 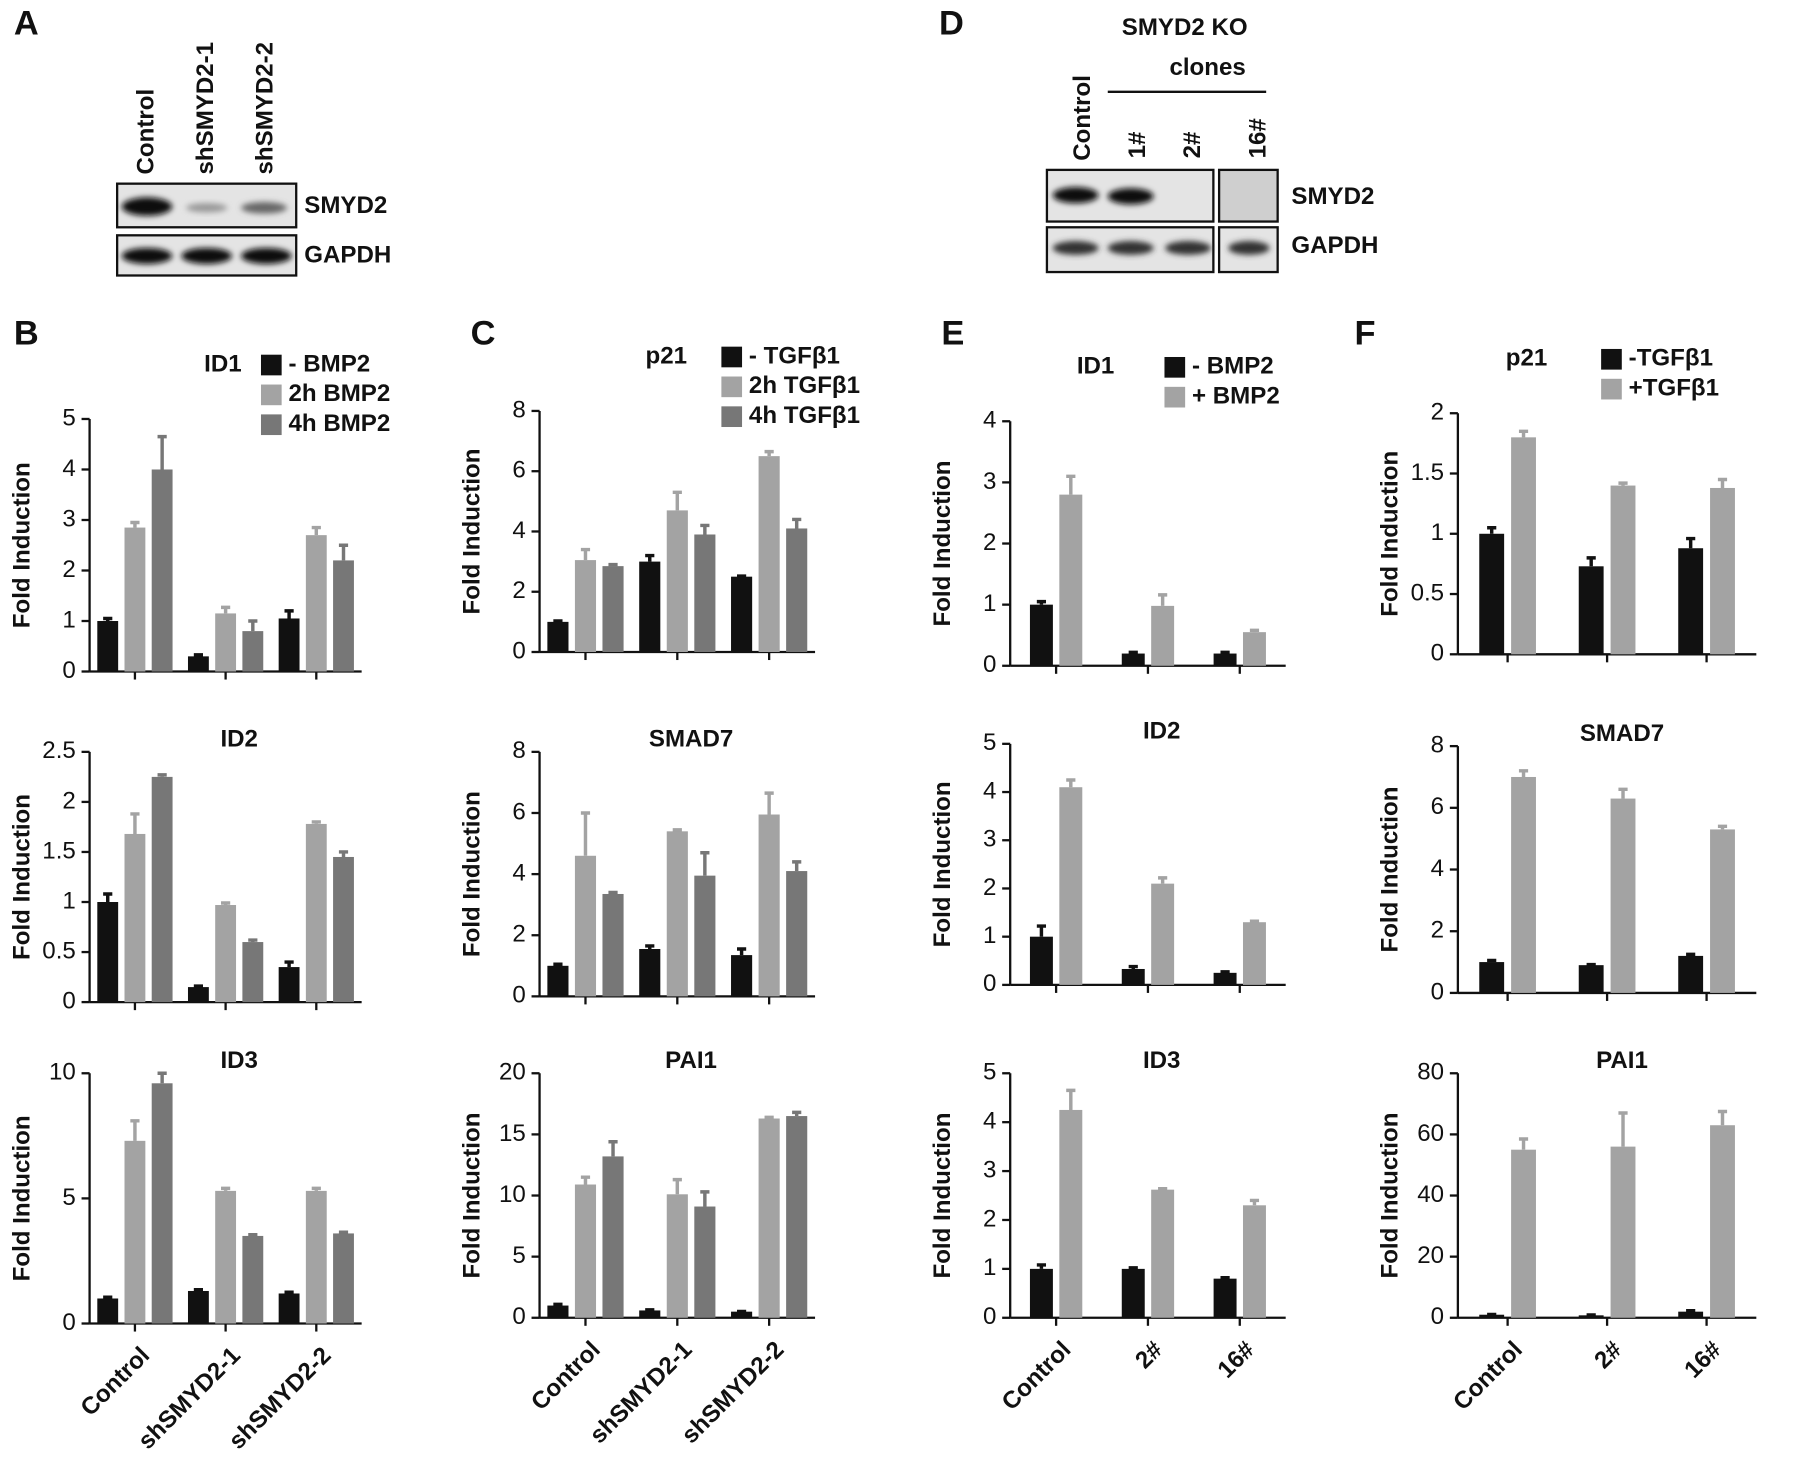 I want to click on y-tick-label: 8, so click(x=1437, y=744).